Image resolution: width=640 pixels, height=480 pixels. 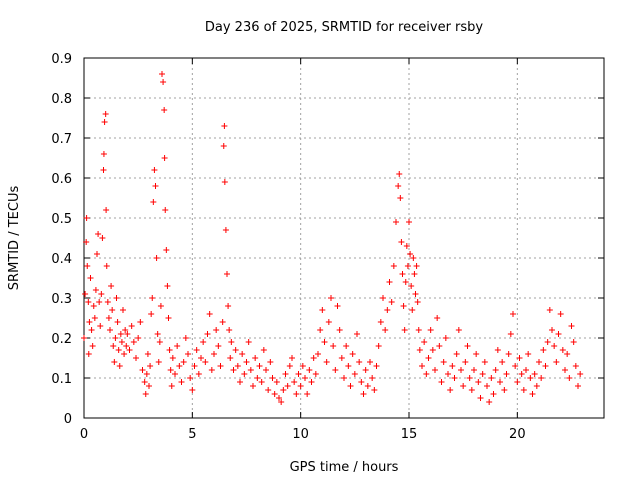 What do you see at coordinates (61, 219) in the screenshot?
I see `y-tick-label: 0.5` at bounding box center [61, 219].